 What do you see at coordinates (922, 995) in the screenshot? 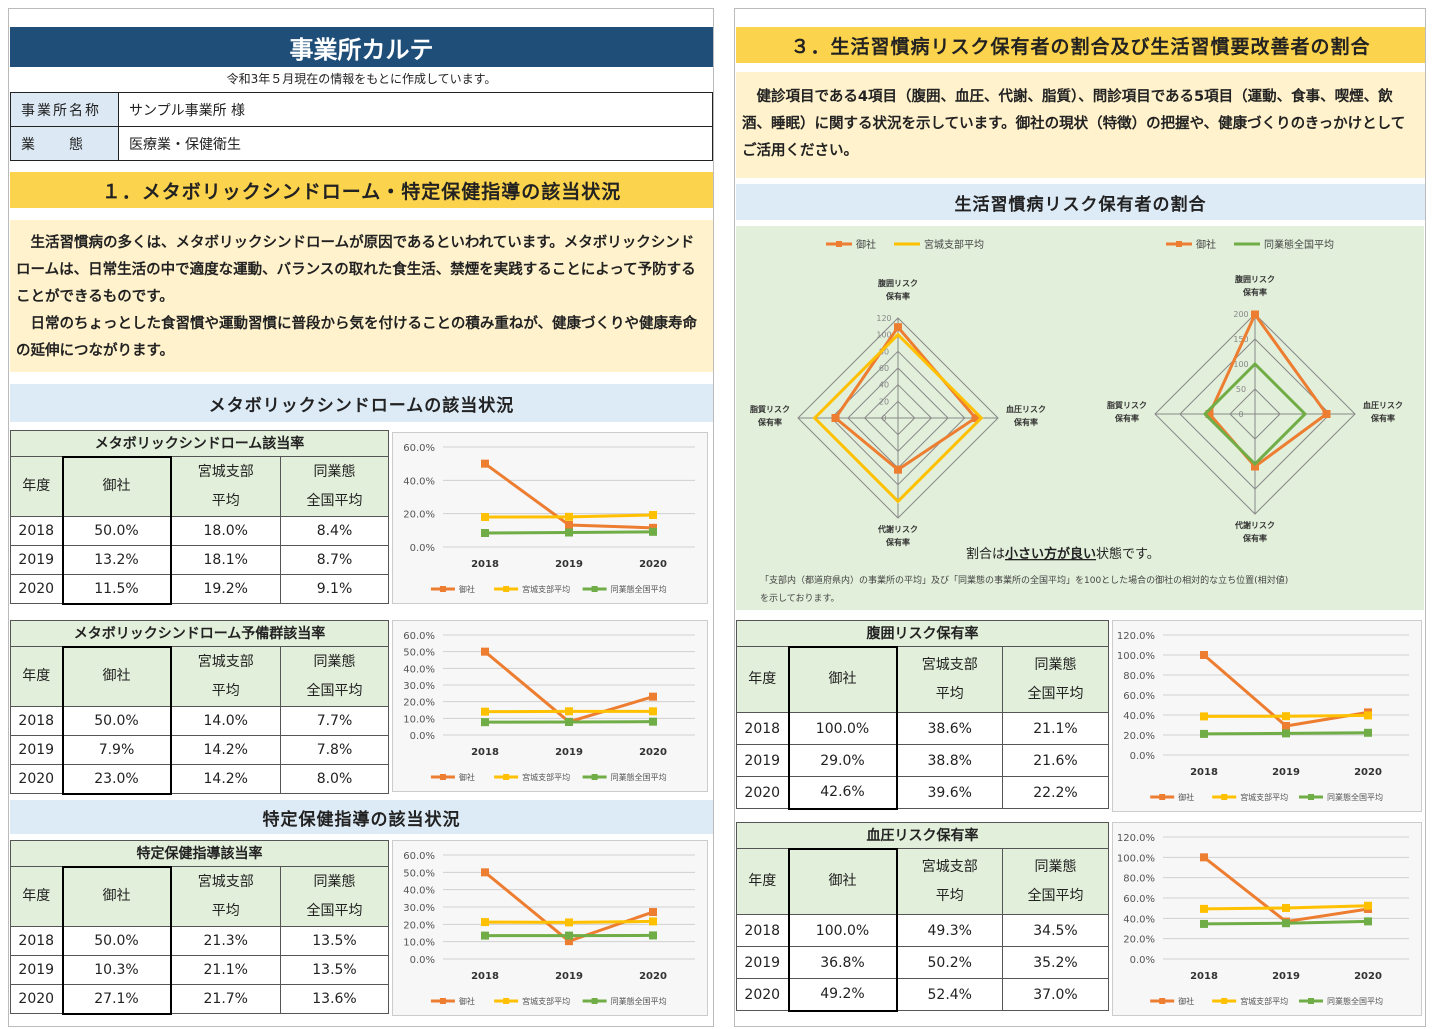
I see `table-row: 2020 49.2% 52.4% 37.0%` at bounding box center [922, 995].